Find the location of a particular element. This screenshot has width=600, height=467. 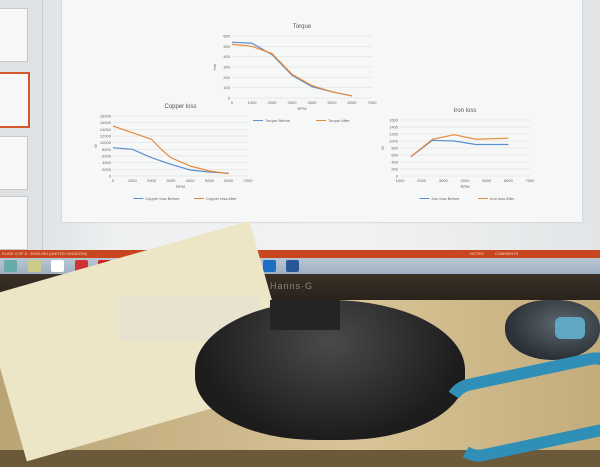

y-tick-label: 100 is located at coordinates (226, 87).